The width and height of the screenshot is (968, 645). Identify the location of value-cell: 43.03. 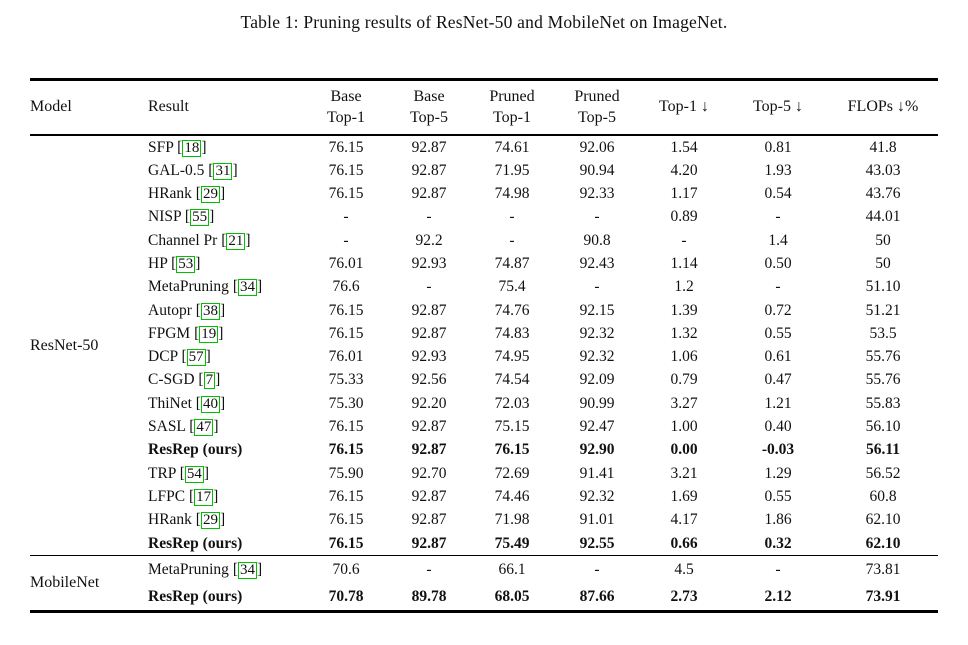
(883, 170).